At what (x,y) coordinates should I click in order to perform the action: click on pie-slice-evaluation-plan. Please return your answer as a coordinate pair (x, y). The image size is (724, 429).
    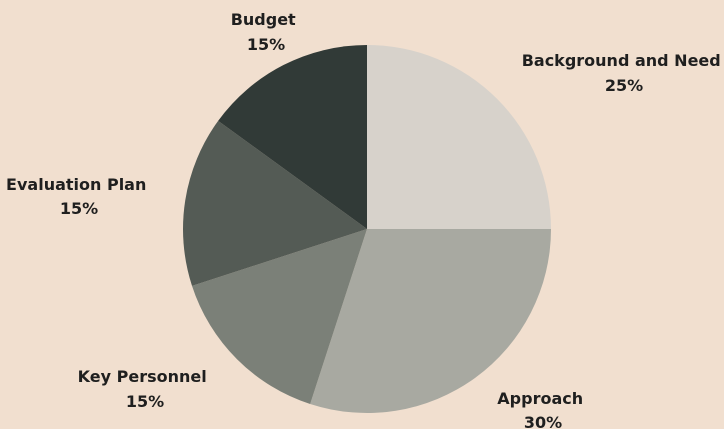
    Looking at the image, I should click on (274, 203).